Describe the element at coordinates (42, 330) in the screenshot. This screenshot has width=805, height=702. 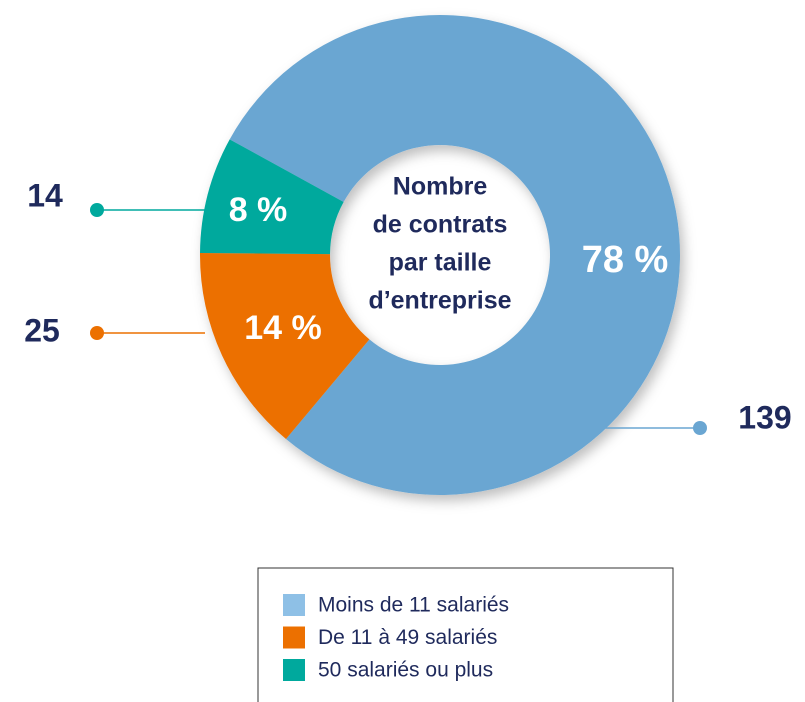
I see `count-label: 25` at that location.